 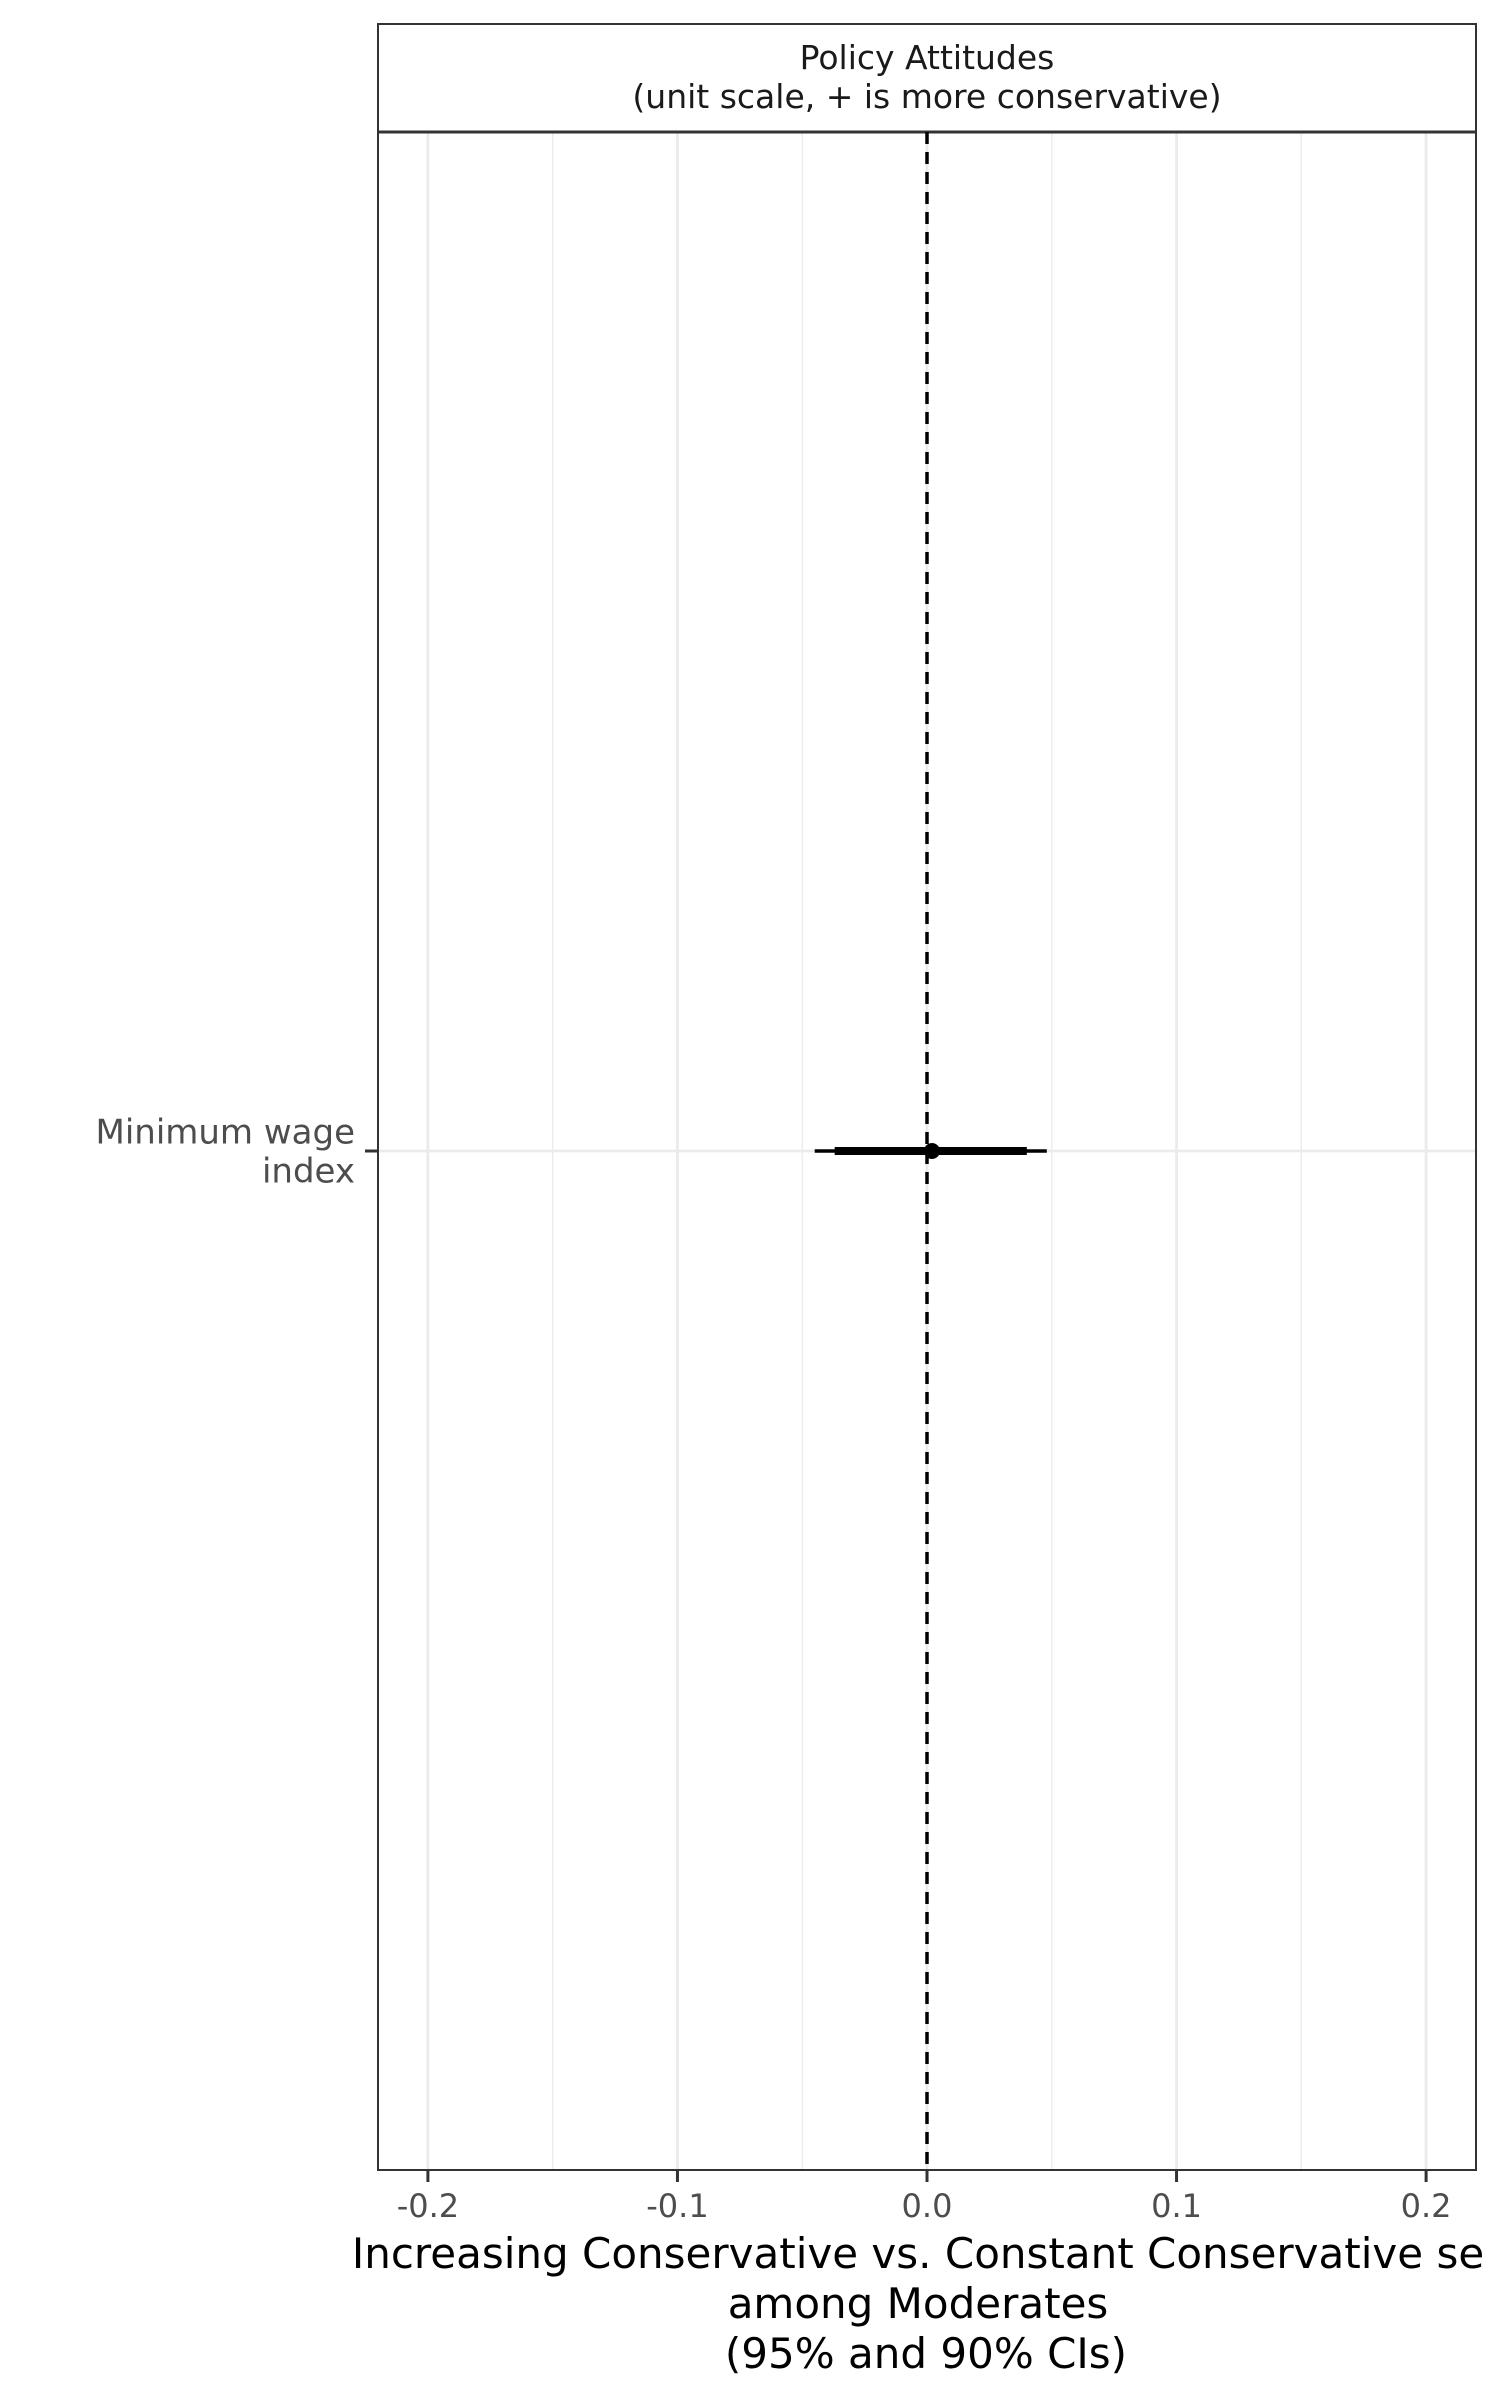 I want to click on y-tick-label: index, so click(x=308, y=1172).